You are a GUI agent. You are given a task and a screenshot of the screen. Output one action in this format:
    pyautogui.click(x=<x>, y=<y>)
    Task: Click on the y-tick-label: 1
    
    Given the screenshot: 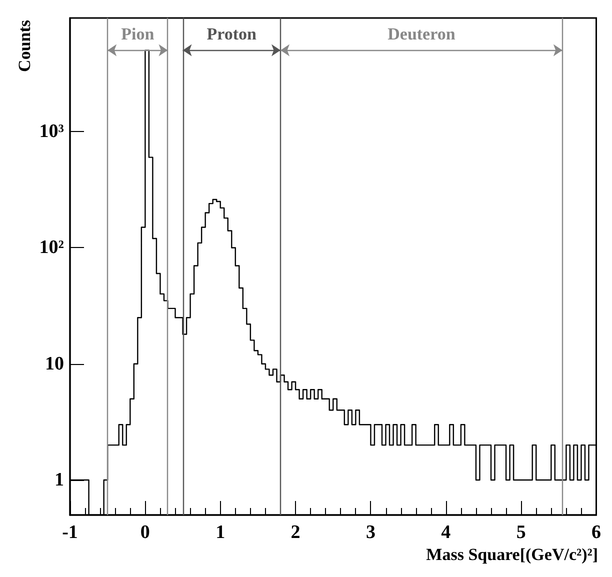 What is the action you would take?
    pyautogui.click(x=59, y=480)
    